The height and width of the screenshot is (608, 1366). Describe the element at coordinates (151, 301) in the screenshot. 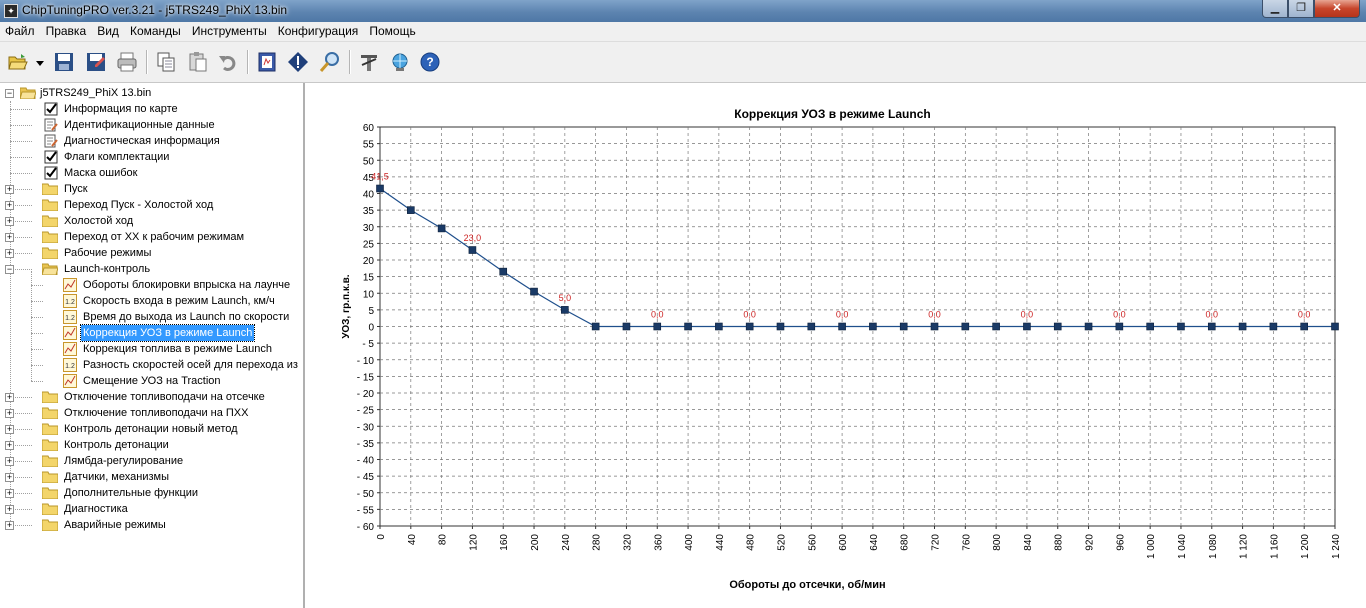

I see `tree-item-13: 1.2 Скорость входа в режим Launch, км/ч` at that location.